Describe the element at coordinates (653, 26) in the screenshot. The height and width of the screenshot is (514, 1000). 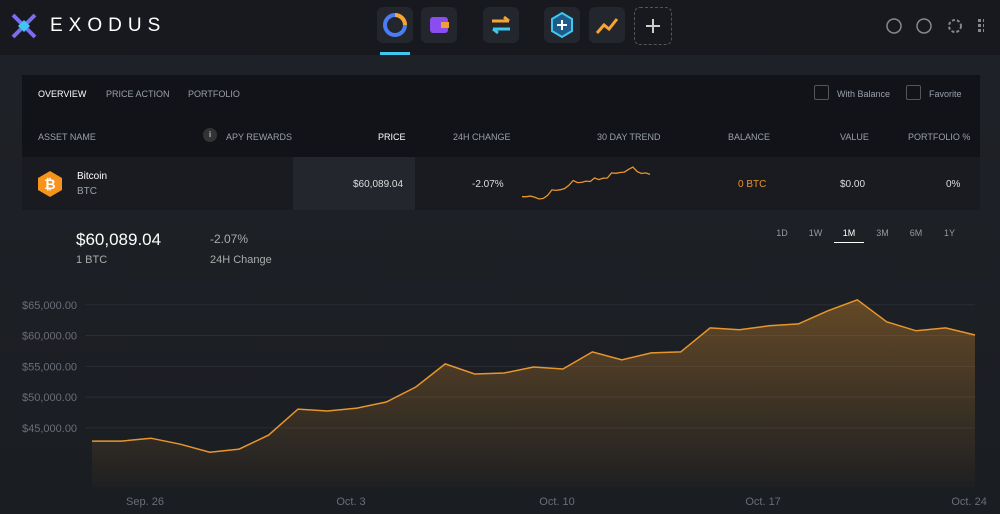
I see `add-app` at that location.